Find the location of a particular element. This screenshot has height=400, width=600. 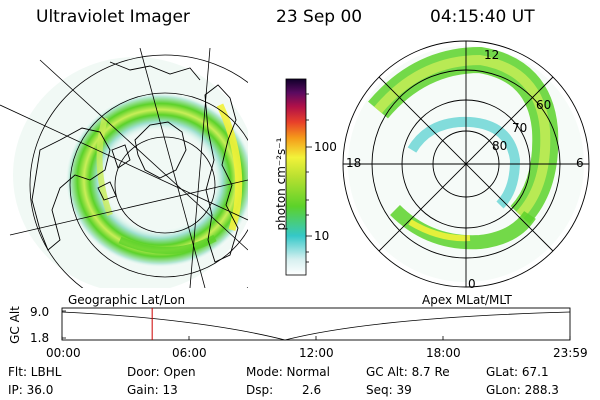

aurora-south is located at coordinates (167, 244).